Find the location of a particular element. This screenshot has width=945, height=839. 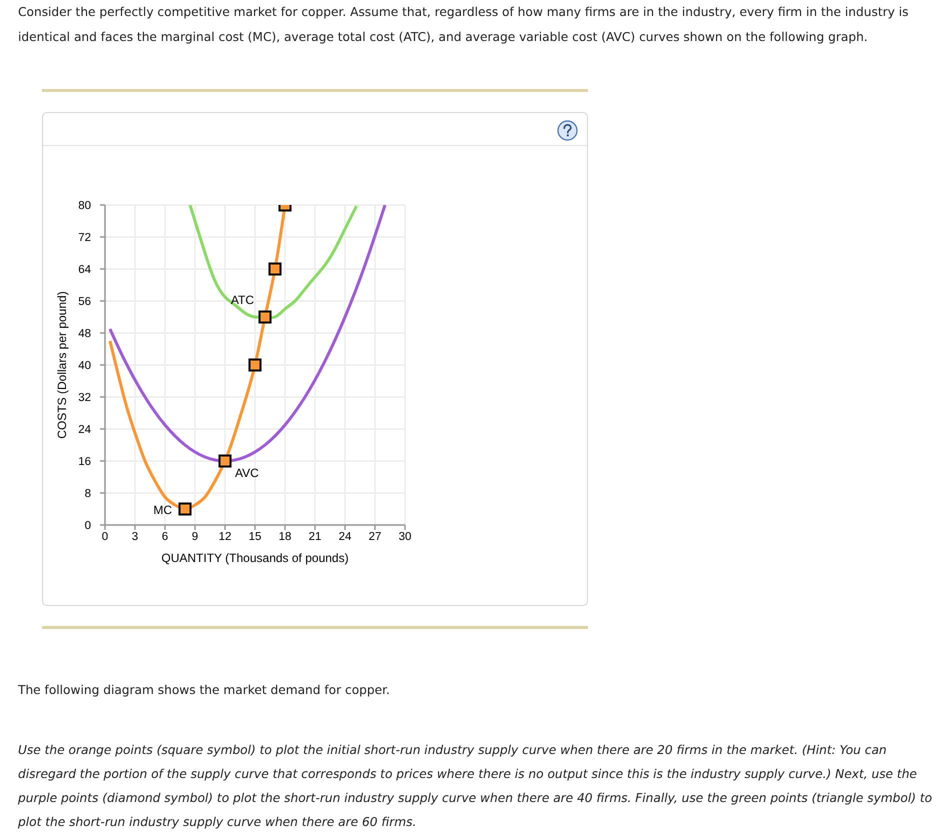

y-tick-label: 72 is located at coordinates (84, 238).